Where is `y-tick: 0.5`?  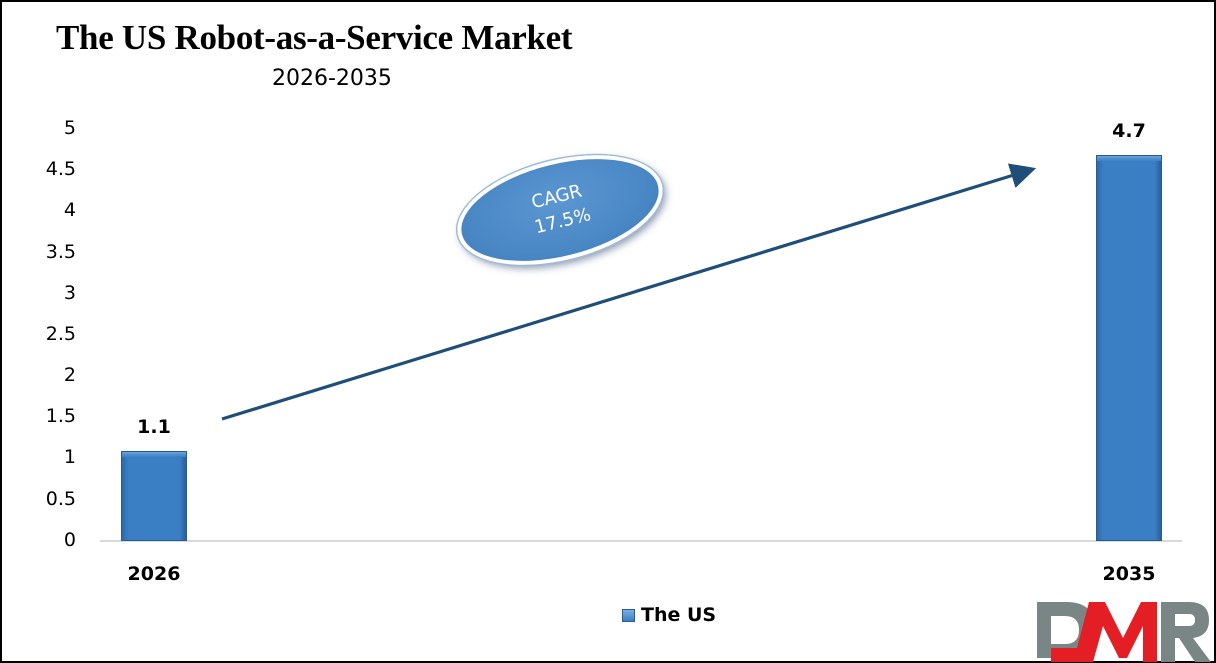
y-tick: 0.5 is located at coordinates (60, 499).